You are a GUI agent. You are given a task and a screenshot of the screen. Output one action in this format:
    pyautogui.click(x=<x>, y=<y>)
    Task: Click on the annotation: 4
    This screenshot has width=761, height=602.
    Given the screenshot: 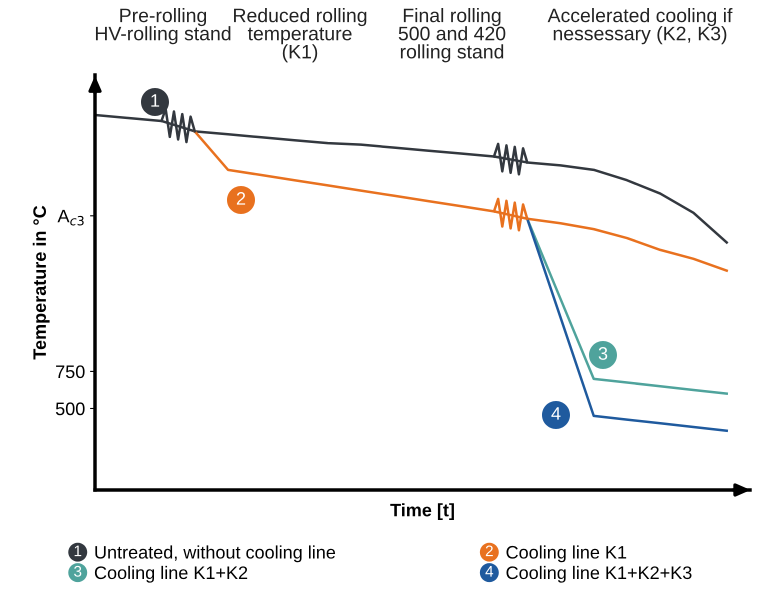 What is the action you would take?
    pyautogui.click(x=555, y=413)
    